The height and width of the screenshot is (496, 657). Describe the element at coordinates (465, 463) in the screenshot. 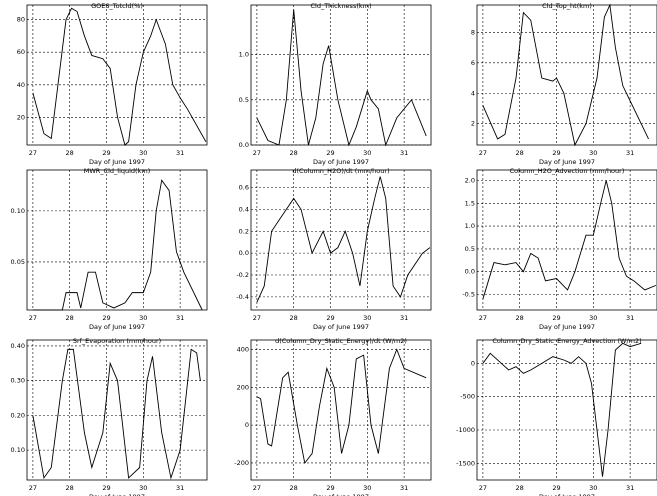

I see `y-tick-label: -1500` at that location.